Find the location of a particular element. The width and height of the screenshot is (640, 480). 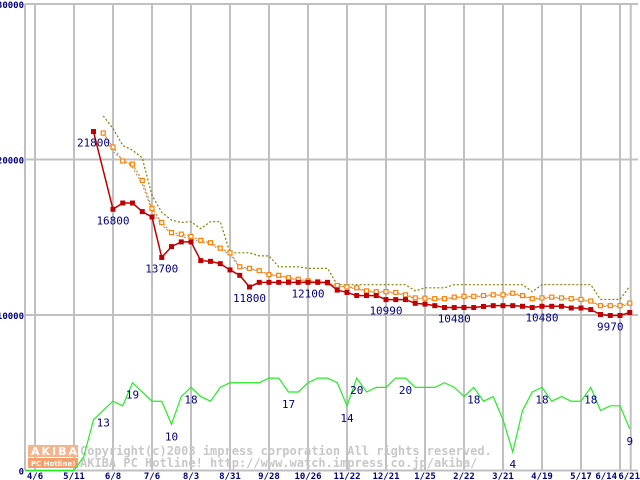

data-label-count: 14 is located at coordinates (347, 418).